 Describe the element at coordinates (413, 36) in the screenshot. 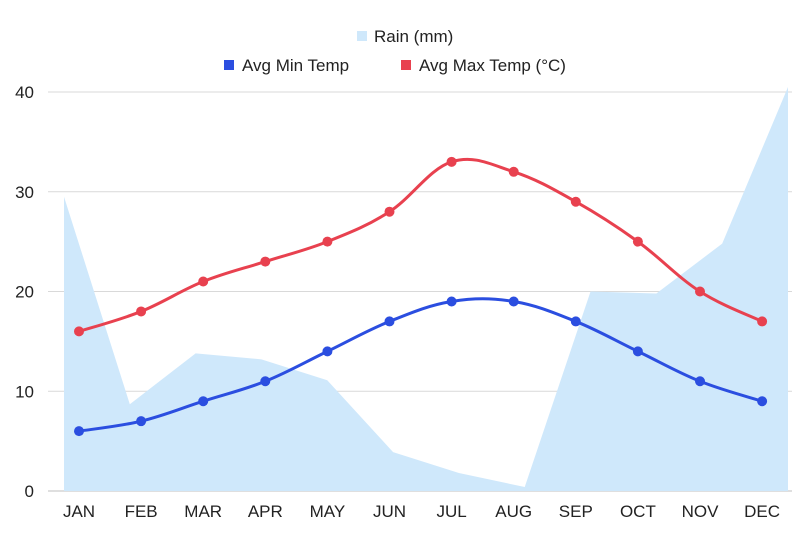

I see `legend-label-rain: Rain (mm)` at that location.